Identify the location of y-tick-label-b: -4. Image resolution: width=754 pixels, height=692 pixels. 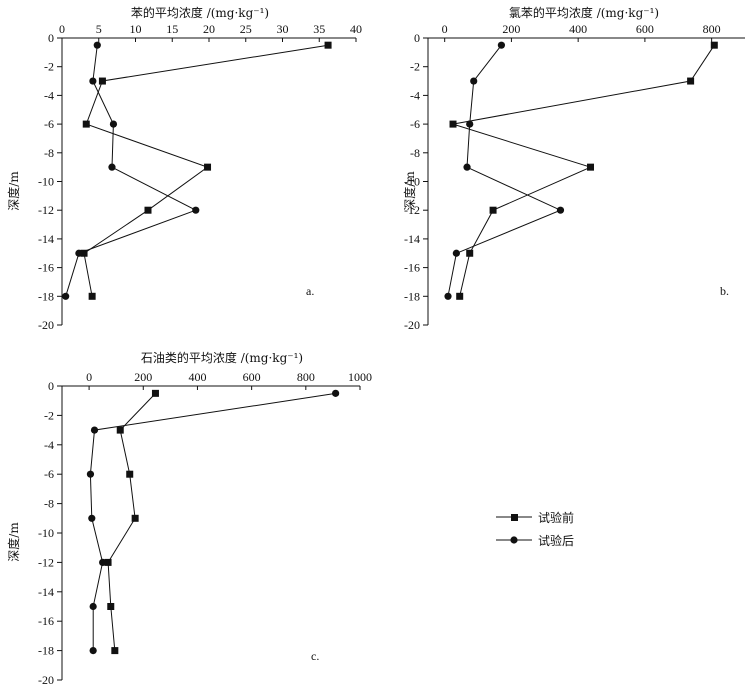
(415, 95).